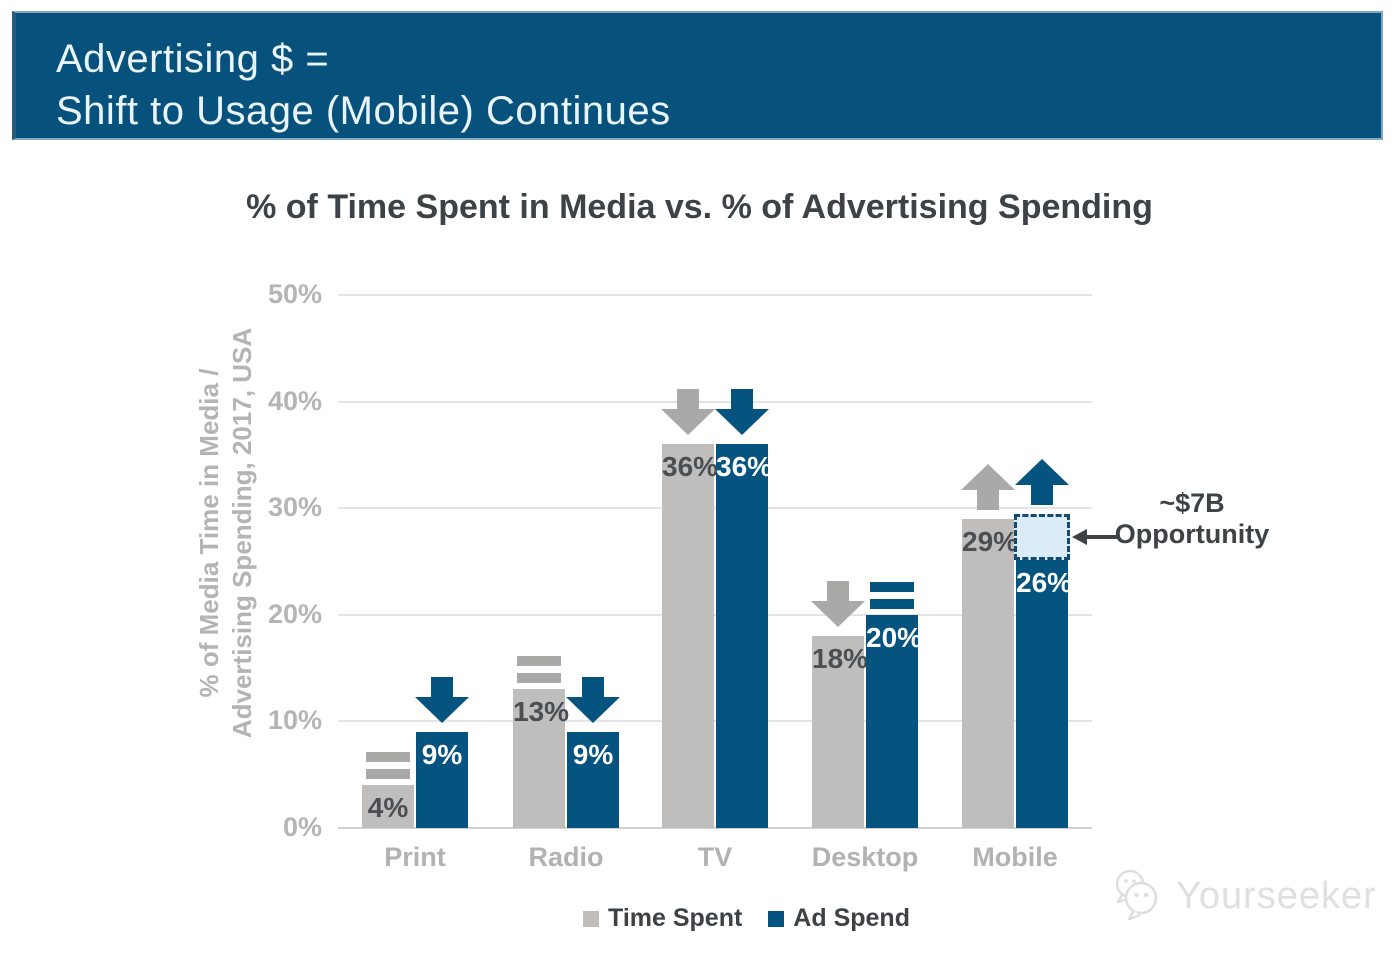  I want to click on bar-value-label: 13%, so click(541, 711).